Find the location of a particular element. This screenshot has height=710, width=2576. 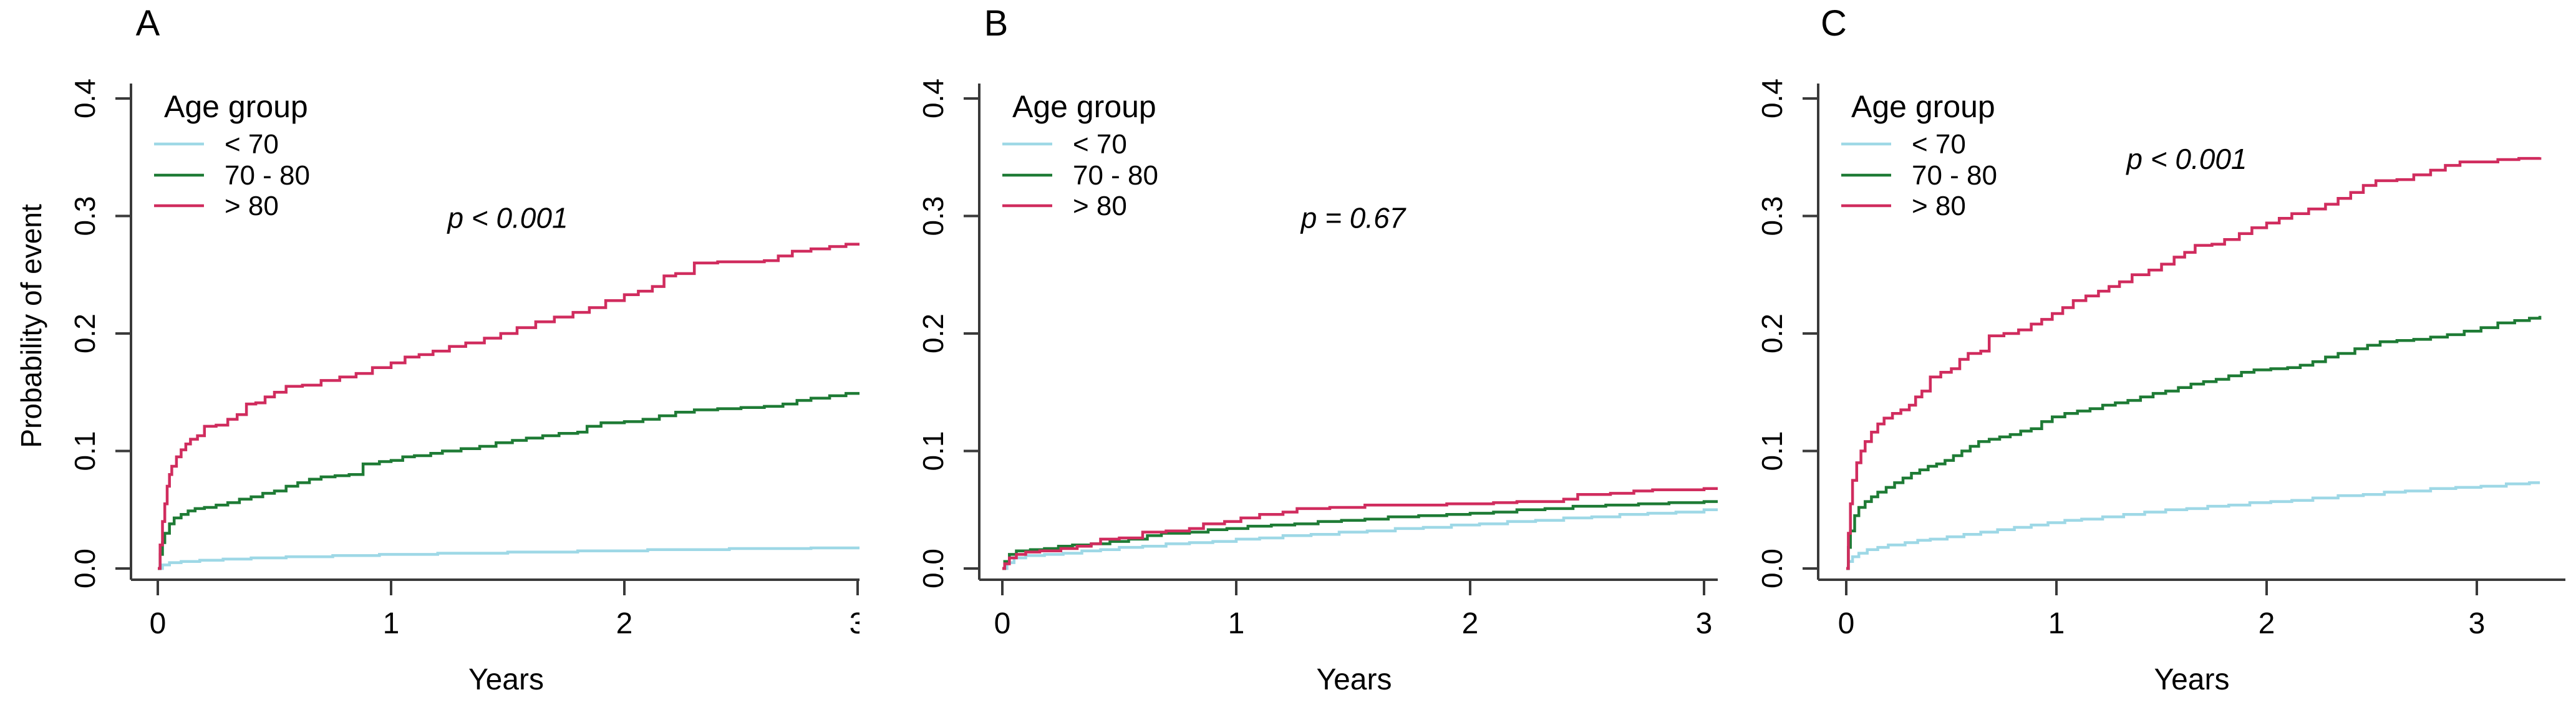

panel-title: B is located at coordinates (996, 23).